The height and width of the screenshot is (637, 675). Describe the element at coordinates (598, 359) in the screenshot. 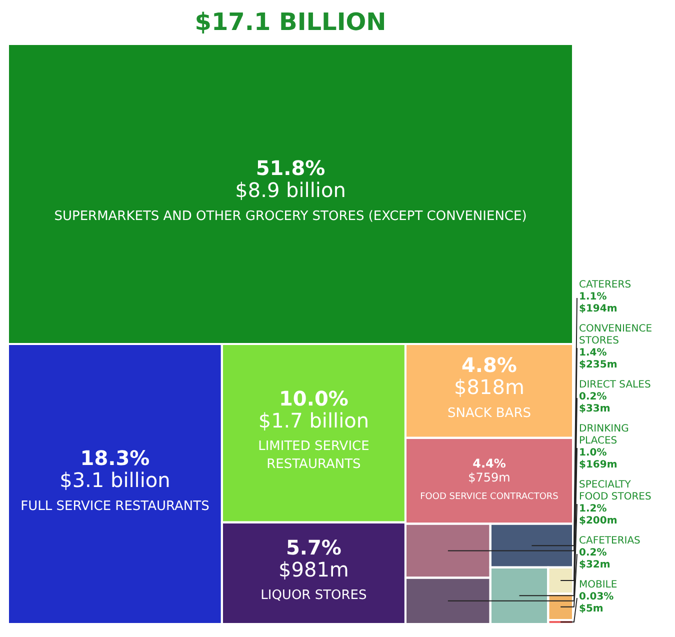

I see `data-label: 1.4% $235m` at that location.